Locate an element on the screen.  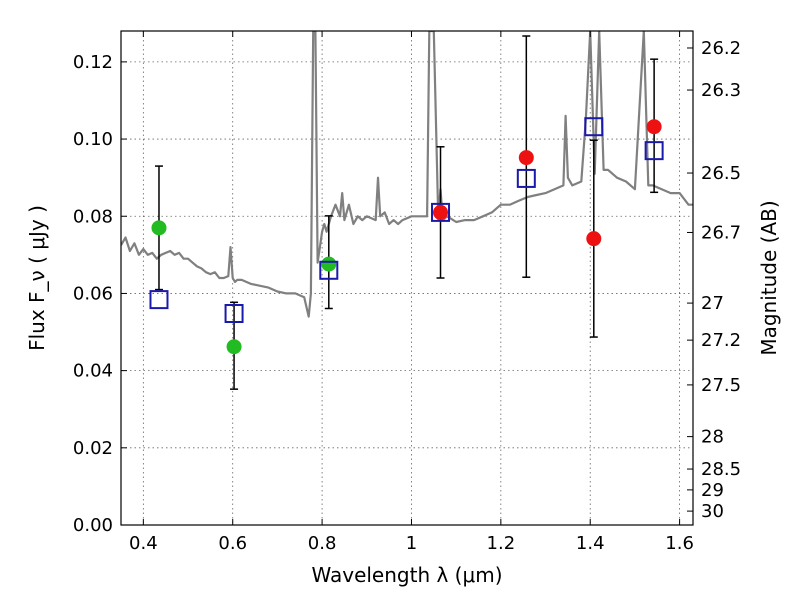
x-axis-label: Wavelength λ (μm) is located at coordinates (406, 575).